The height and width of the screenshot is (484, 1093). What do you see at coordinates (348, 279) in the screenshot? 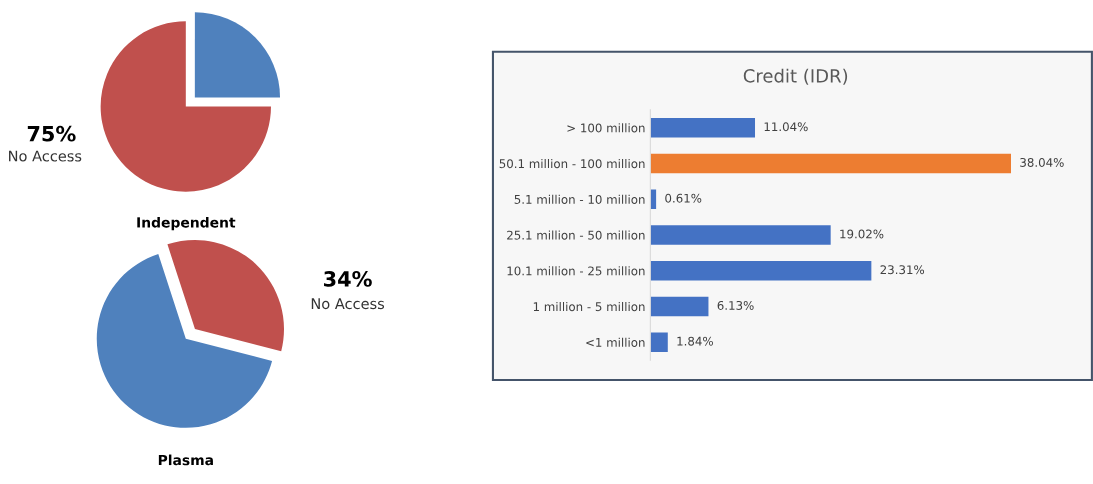
I see `data-label: 34%` at bounding box center [348, 279].